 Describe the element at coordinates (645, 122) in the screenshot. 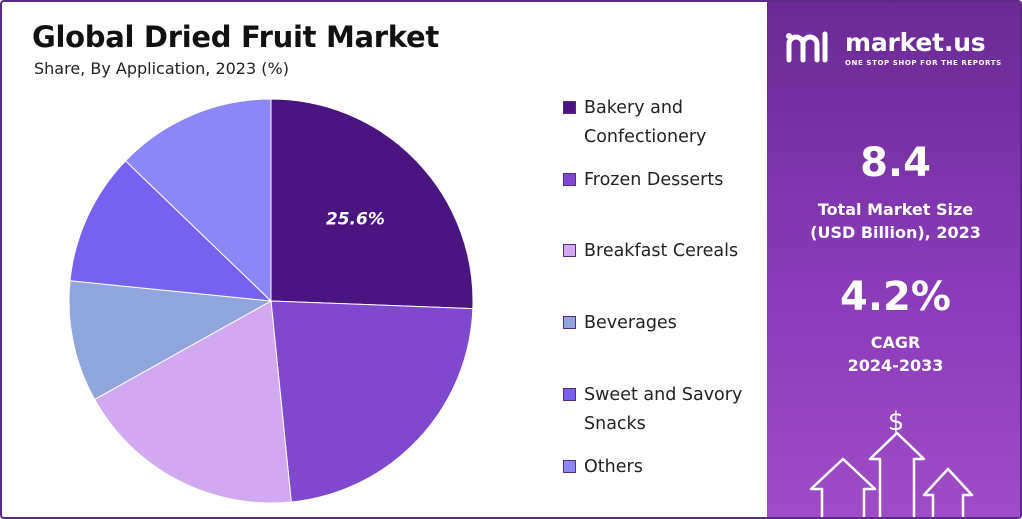

I see `legend-label: Bakery and Confectionery` at that location.